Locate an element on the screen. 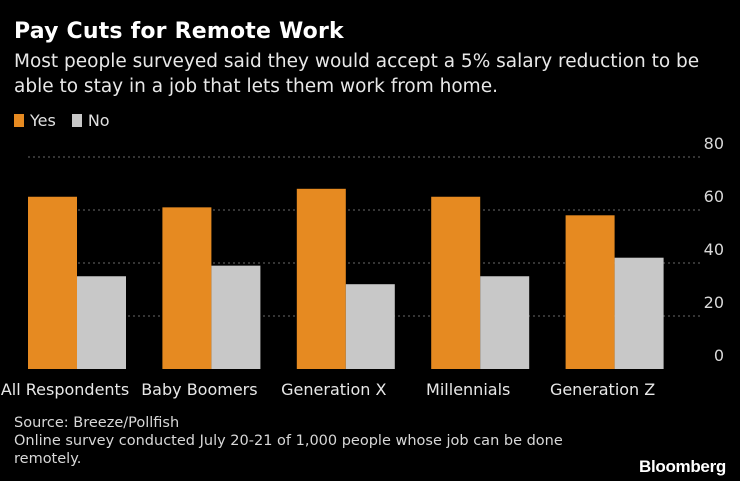 The width and height of the screenshot is (740, 481). x-category-label: Generation Z is located at coordinates (602, 389).